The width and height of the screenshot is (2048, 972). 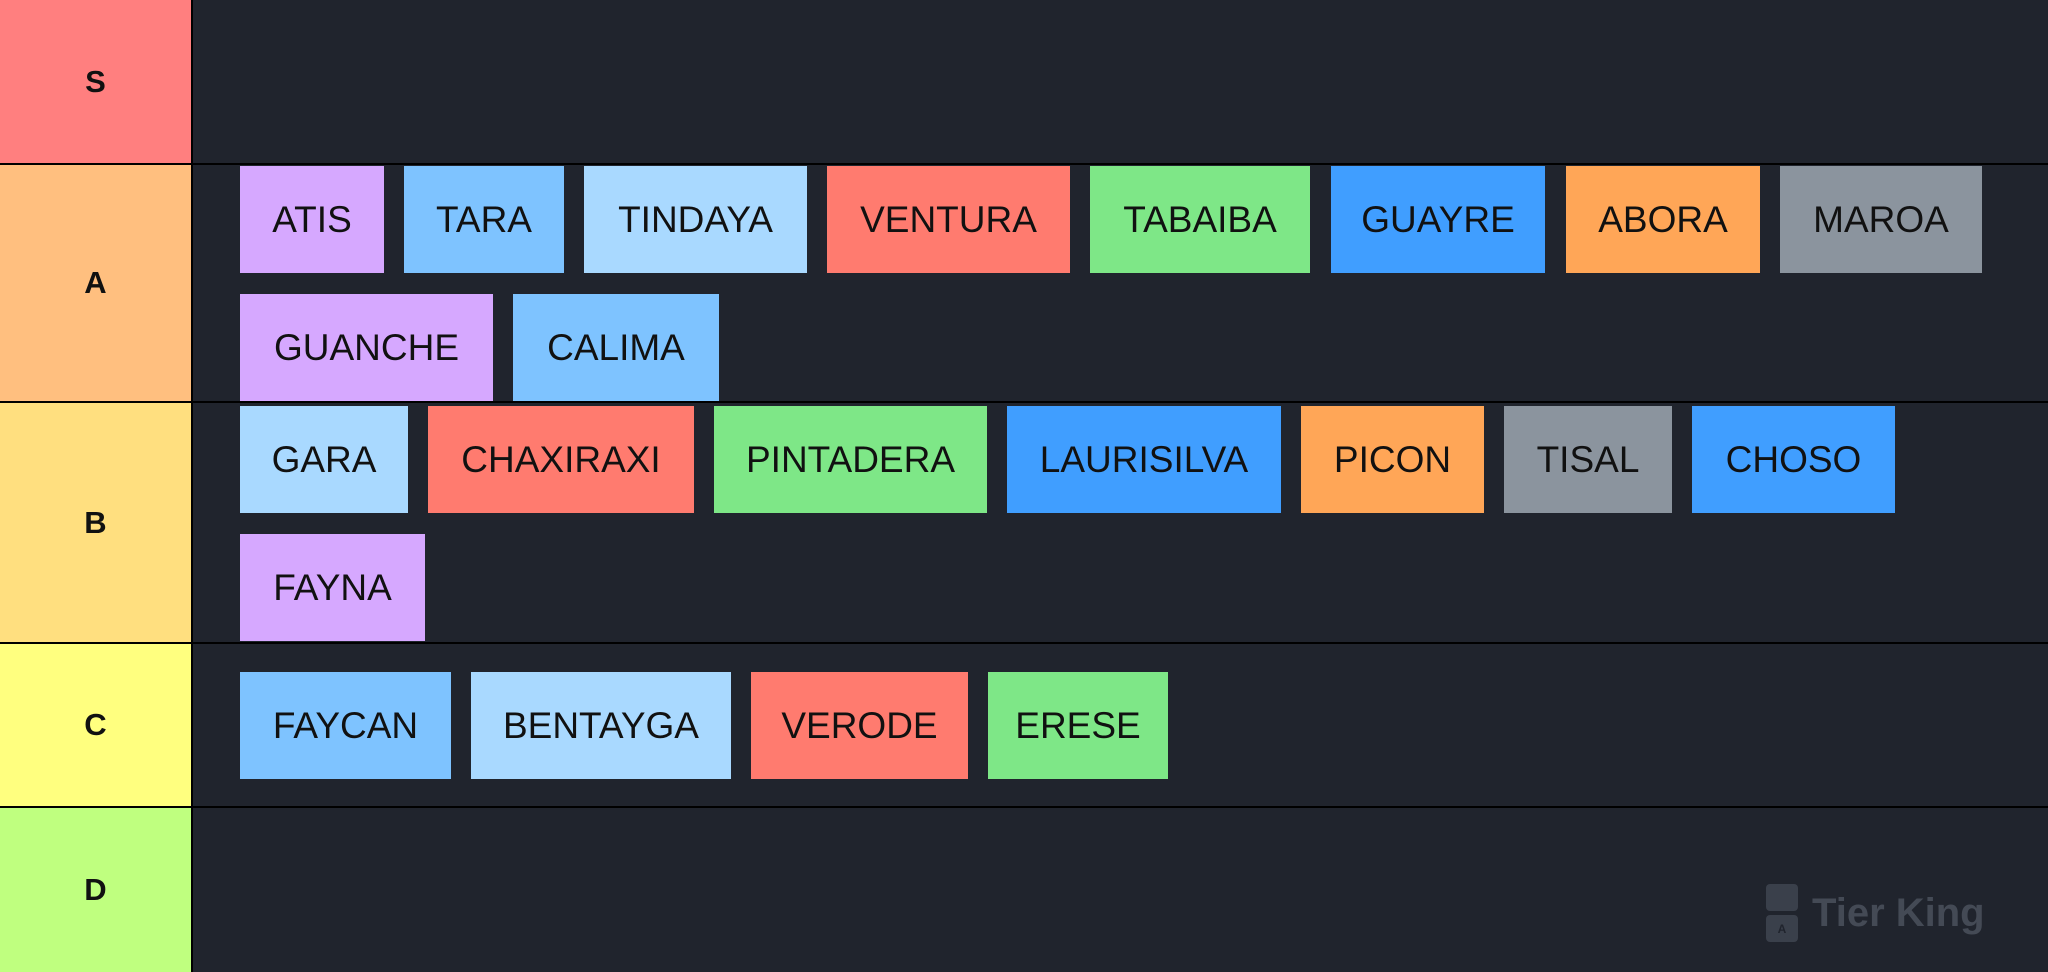 What do you see at coordinates (601, 725) in the screenshot?
I see `tier-item: BENTAYGA` at bounding box center [601, 725].